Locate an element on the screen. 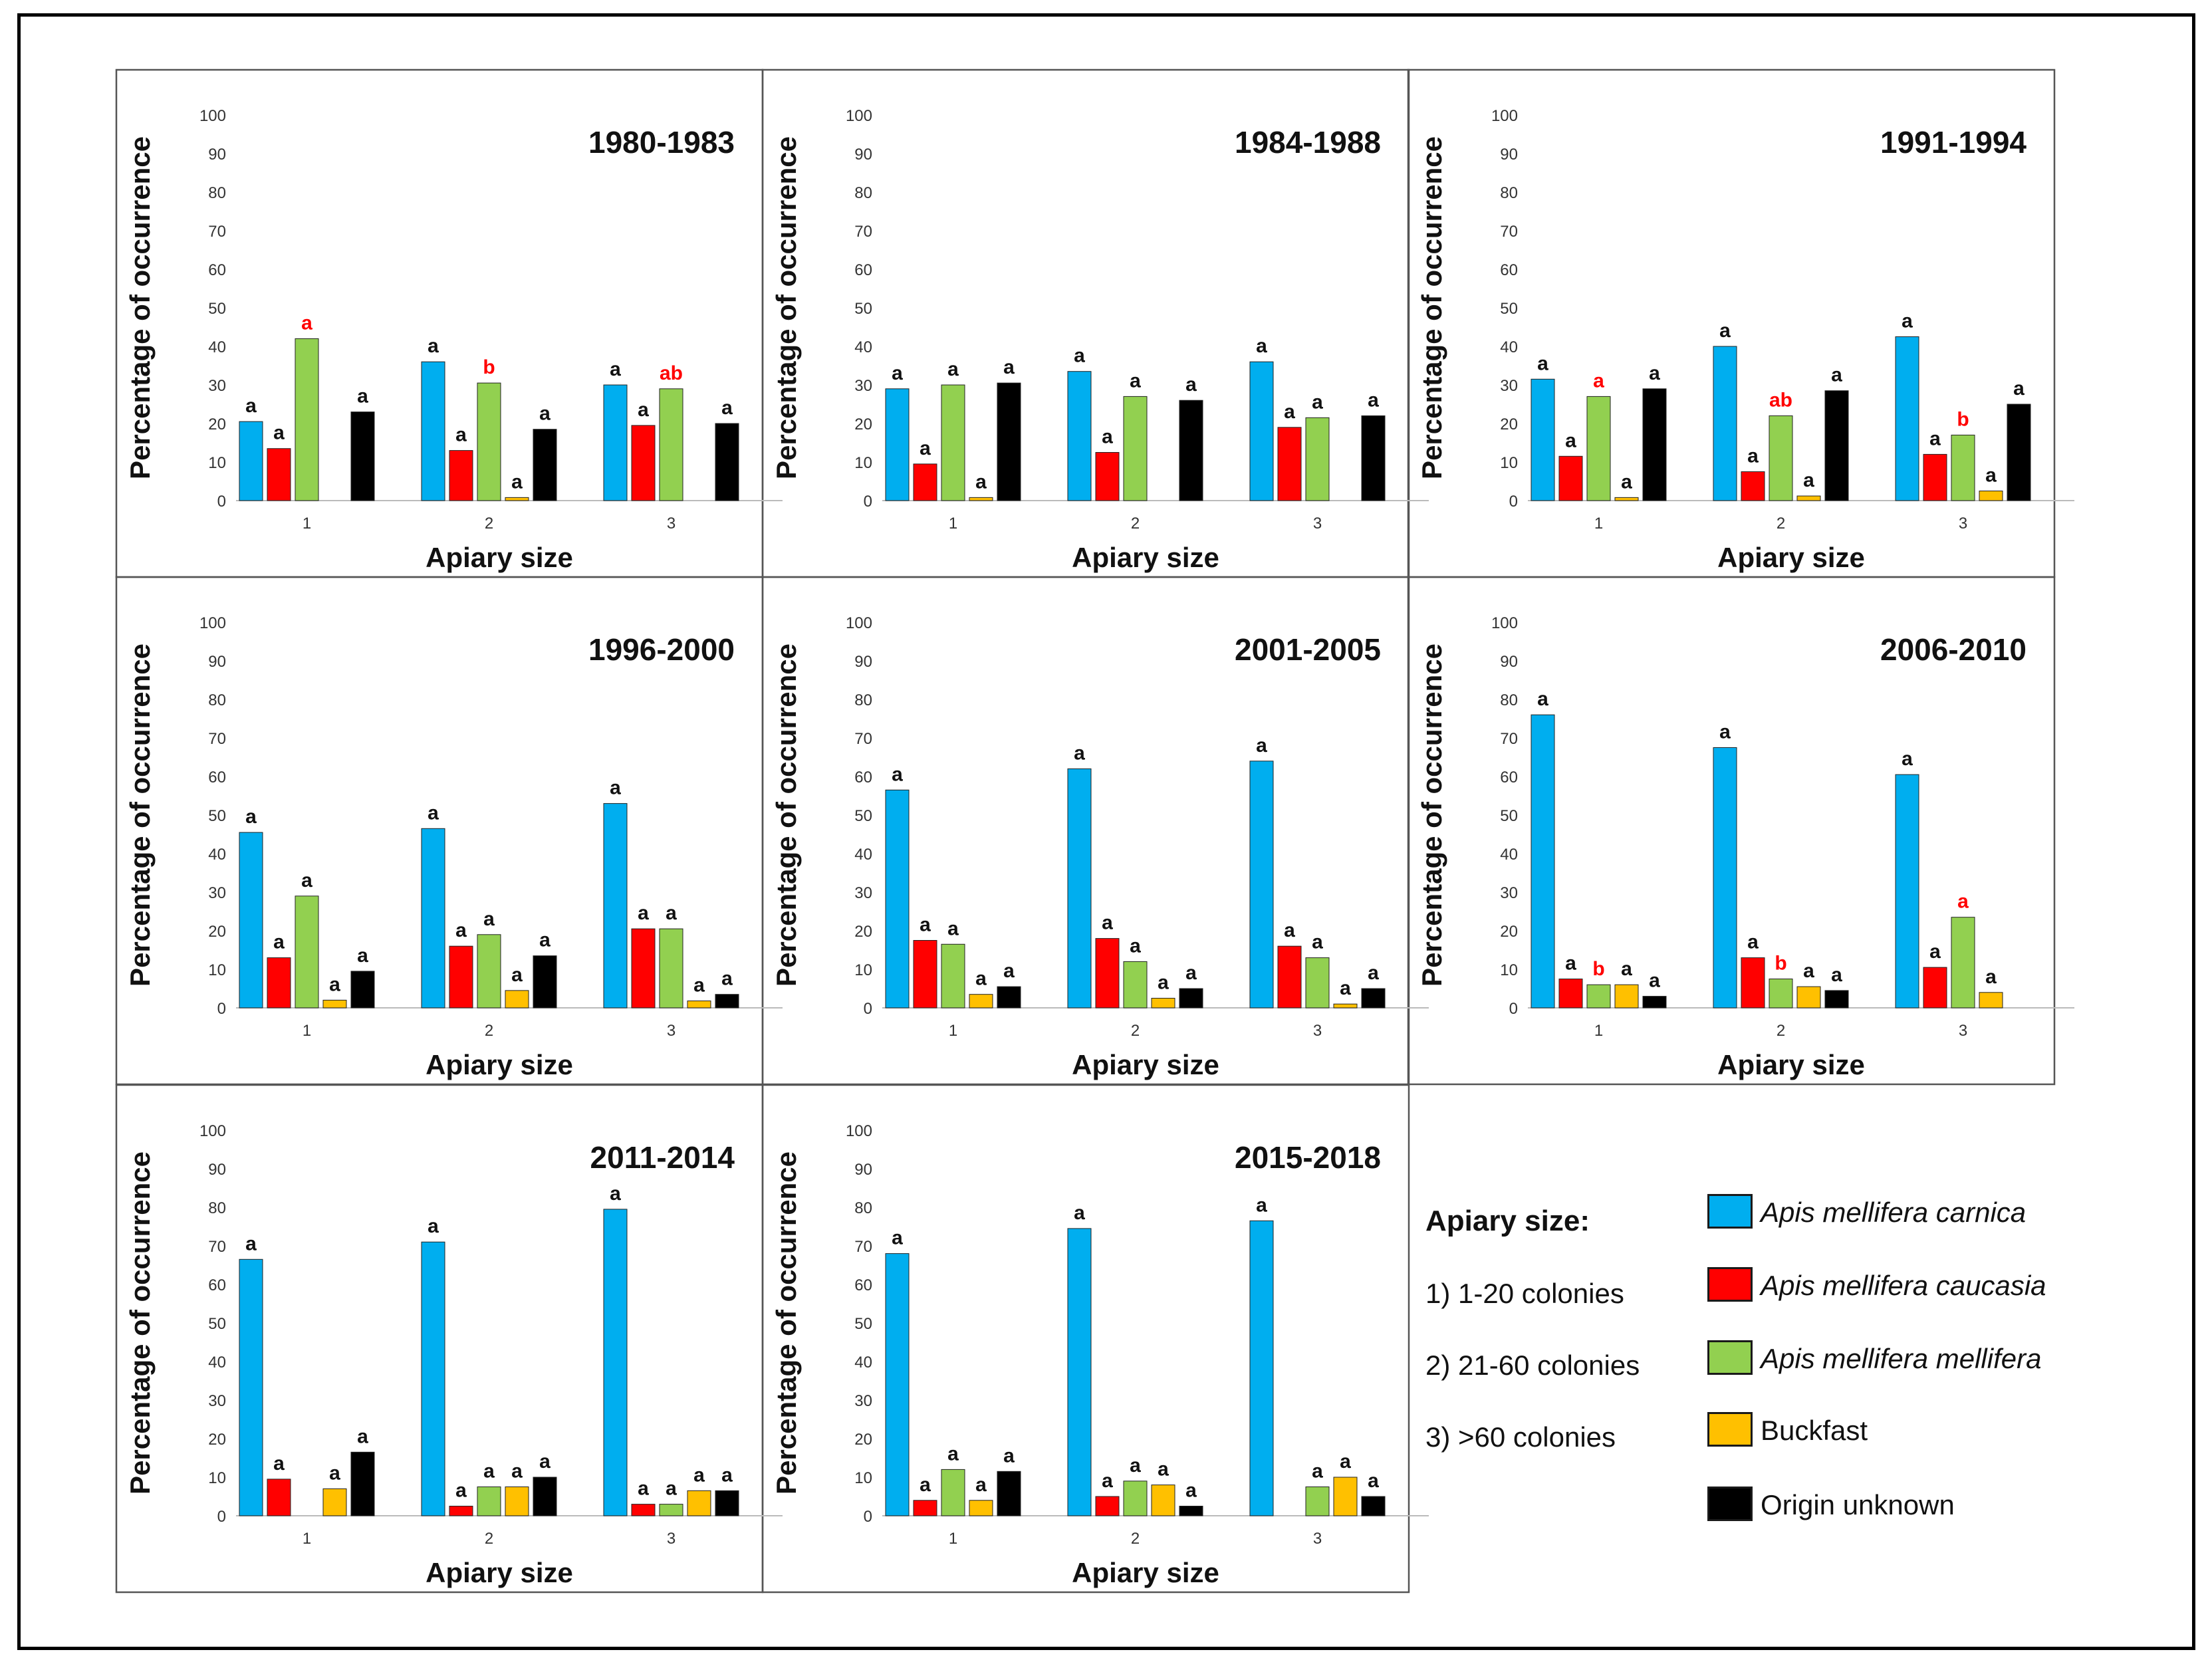 Image resolution: width=2212 pixels, height=1668 pixels. legend-swatch-buckfast is located at coordinates (1730, 1429).